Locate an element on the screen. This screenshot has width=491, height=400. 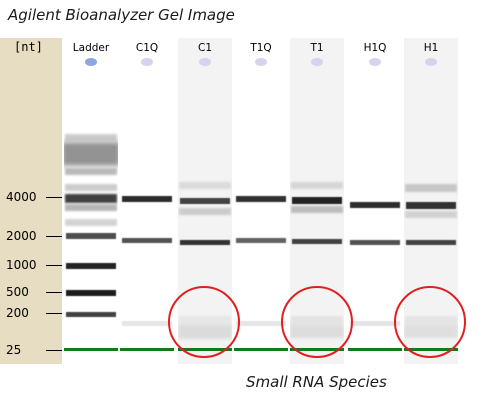
ruler-tick-label-1000: 1000 is located at coordinates (21, 265).